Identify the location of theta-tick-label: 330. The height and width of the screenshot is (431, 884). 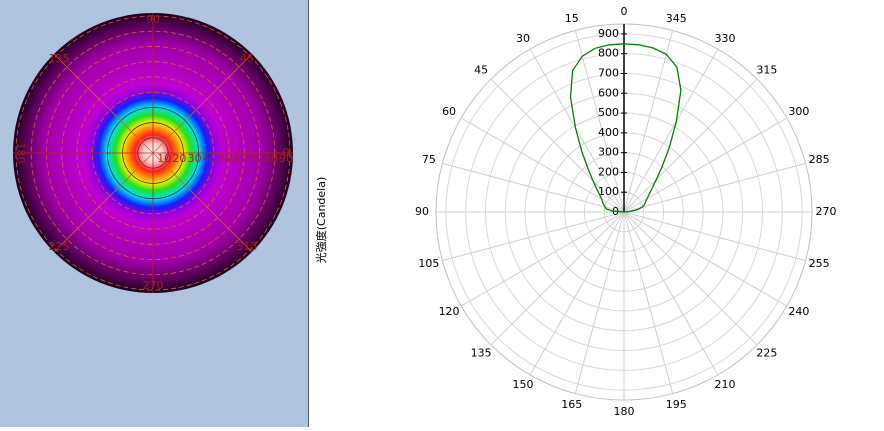
(725, 38).